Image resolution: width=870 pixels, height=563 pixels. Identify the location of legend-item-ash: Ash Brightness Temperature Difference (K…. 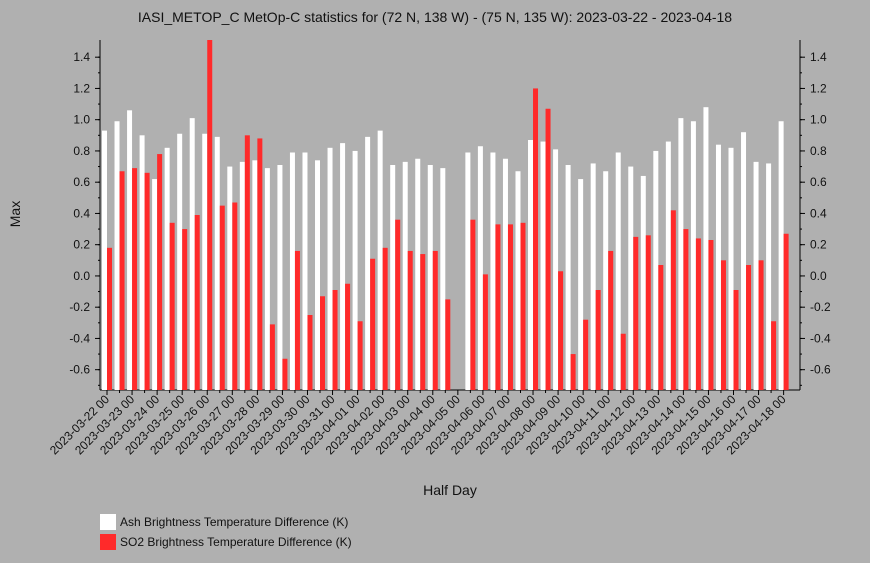
(226, 522).